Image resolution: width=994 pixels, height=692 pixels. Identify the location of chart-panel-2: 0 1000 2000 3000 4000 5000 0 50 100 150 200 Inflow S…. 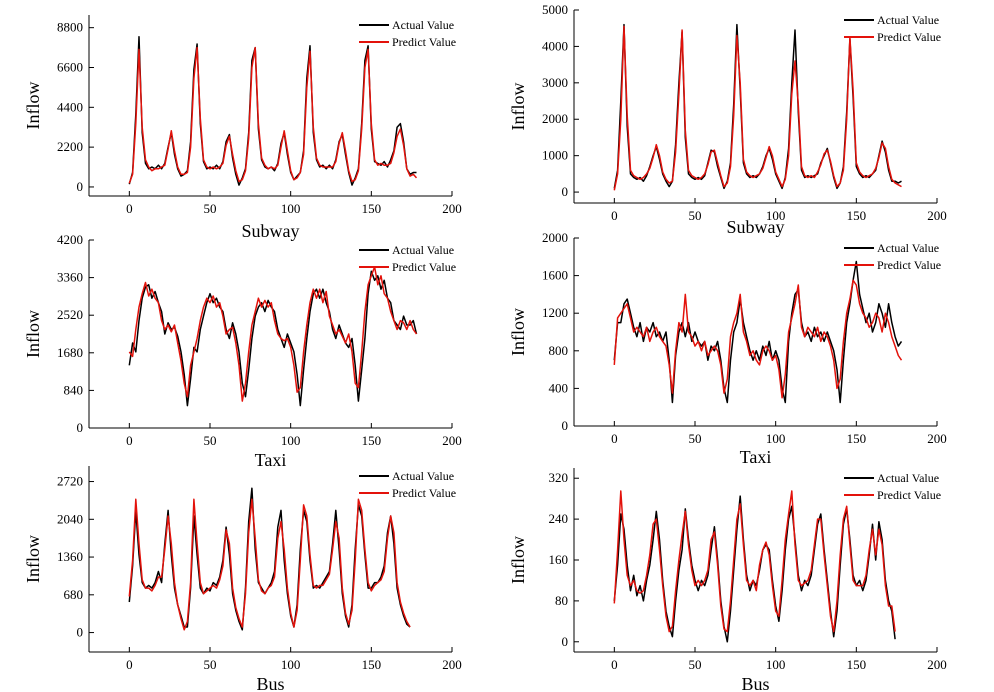
(727, 119).